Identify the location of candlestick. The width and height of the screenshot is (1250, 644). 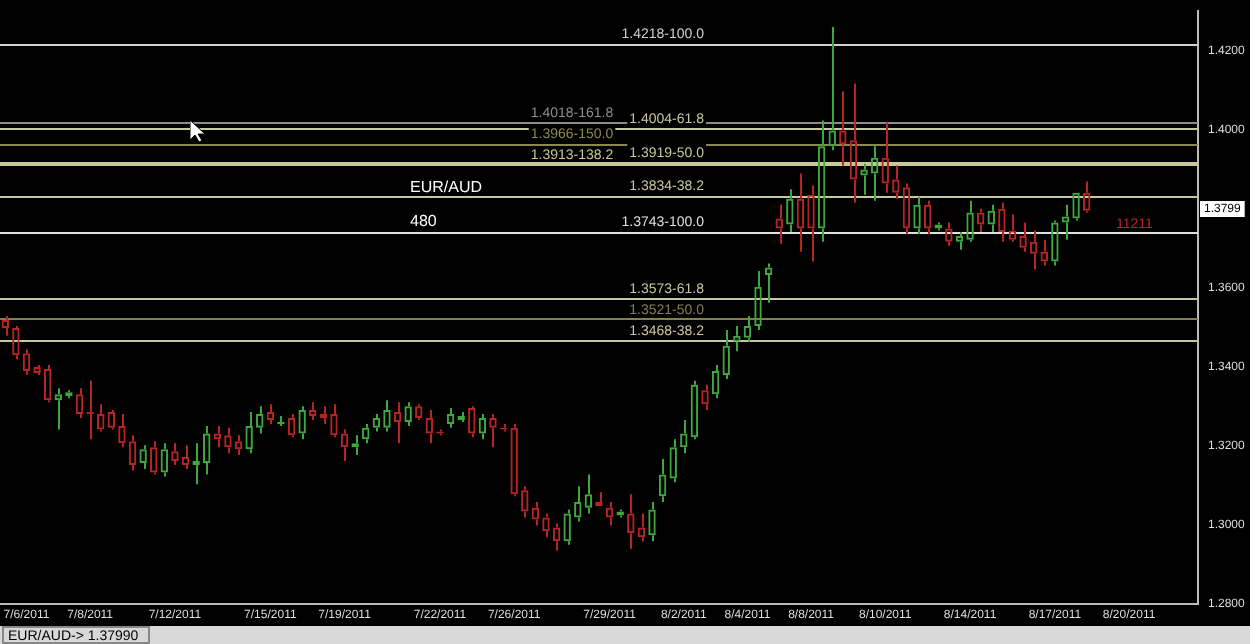
(323, 415).